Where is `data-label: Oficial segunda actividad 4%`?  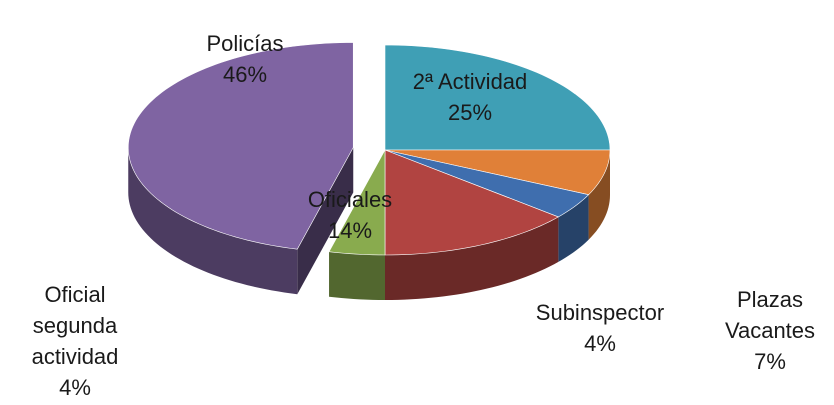
data-label: Oficial segunda actividad 4% is located at coordinates (75, 341).